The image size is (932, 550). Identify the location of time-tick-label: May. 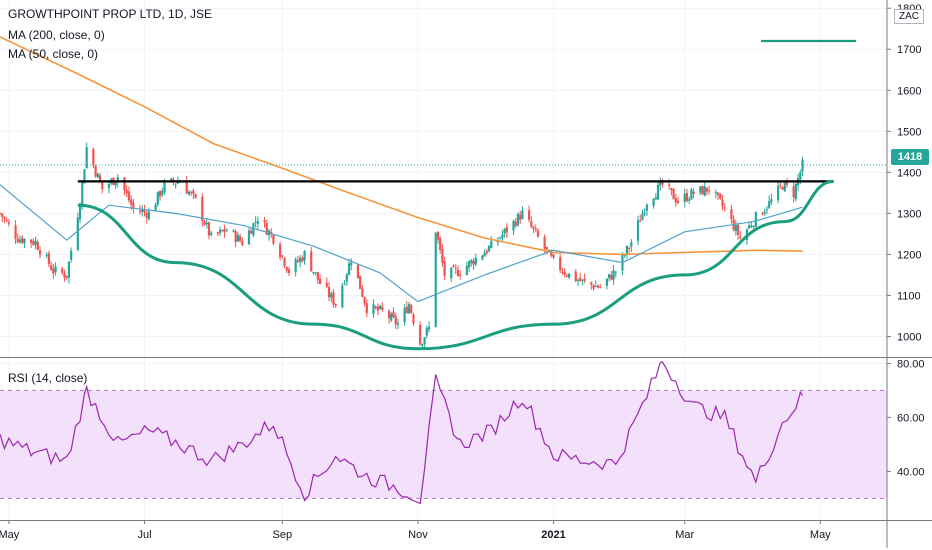
(820, 535).